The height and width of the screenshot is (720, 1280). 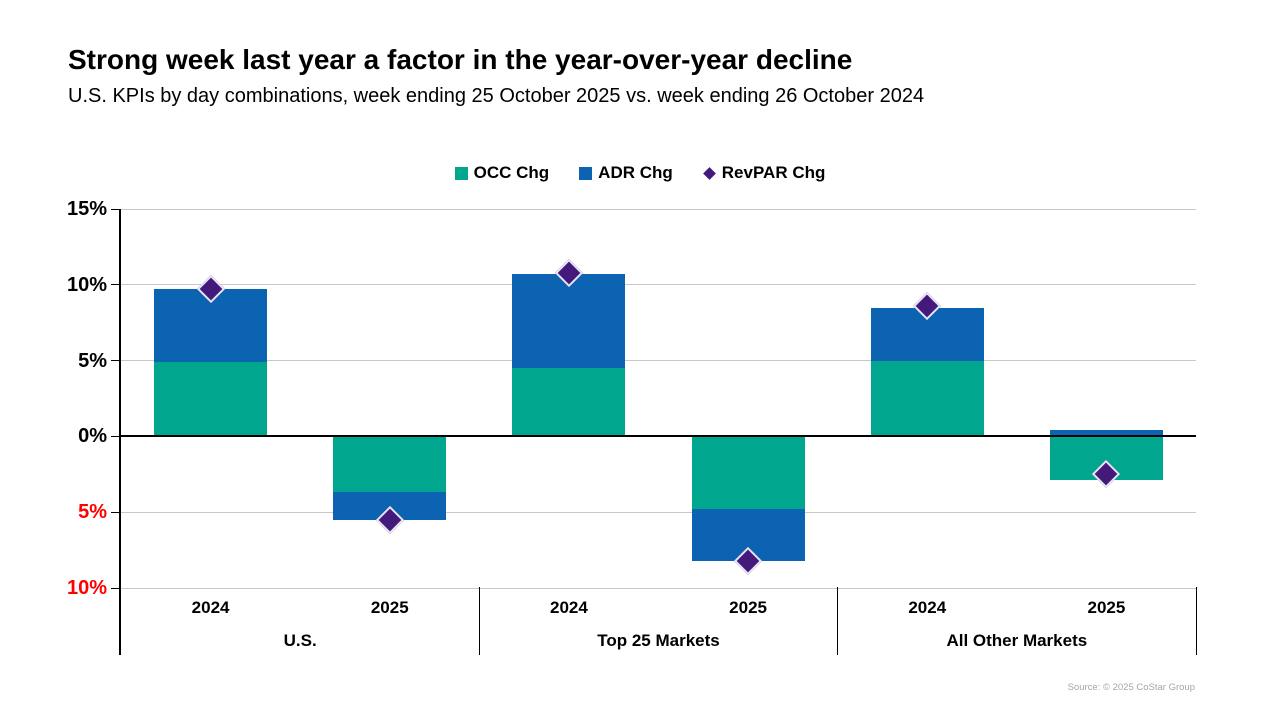 I want to click on legend-item-occ-chg: OCC Chg, so click(x=502, y=173).